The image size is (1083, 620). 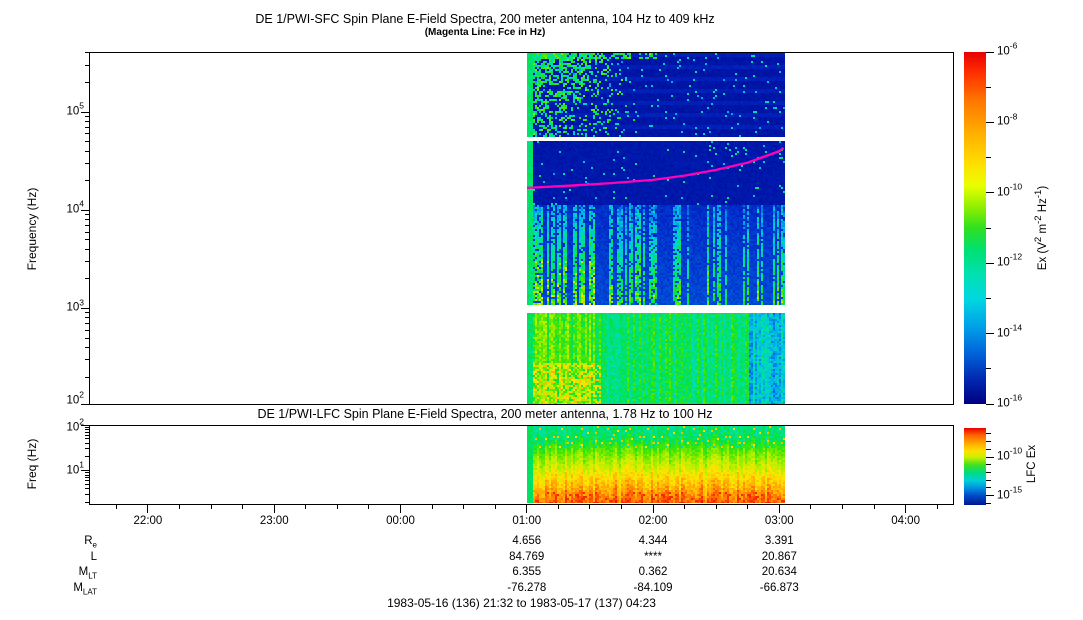 What do you see at coordinates (485, 32) in the screenshot?
I see `sfc-subtitle: (Magenta Line: Fce in Hz)` at bounding box center [485, 32].